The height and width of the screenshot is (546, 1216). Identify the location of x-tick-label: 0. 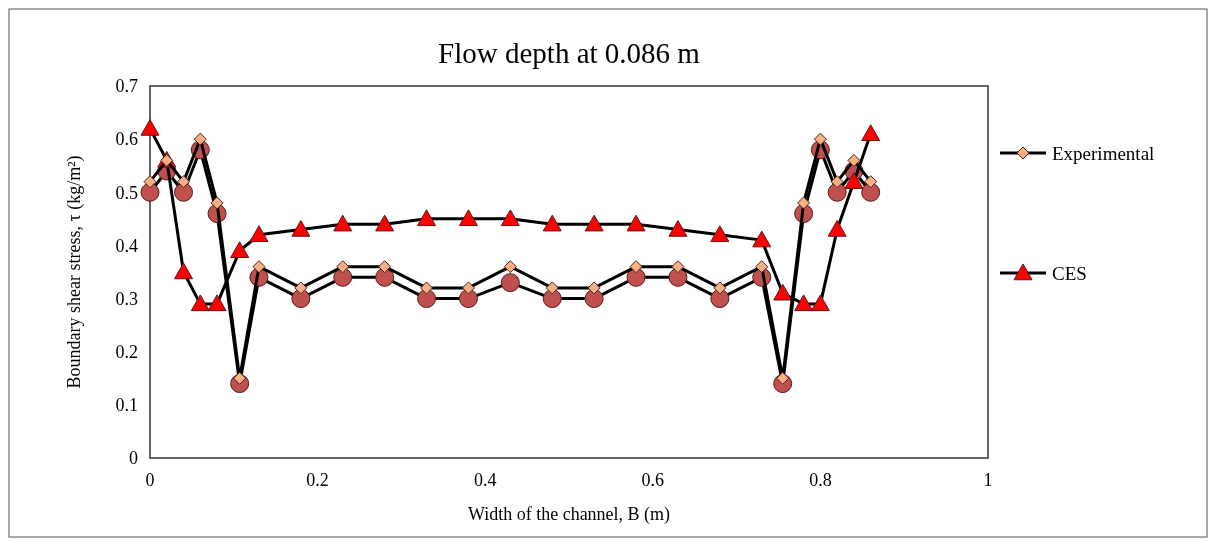
(150, 480).